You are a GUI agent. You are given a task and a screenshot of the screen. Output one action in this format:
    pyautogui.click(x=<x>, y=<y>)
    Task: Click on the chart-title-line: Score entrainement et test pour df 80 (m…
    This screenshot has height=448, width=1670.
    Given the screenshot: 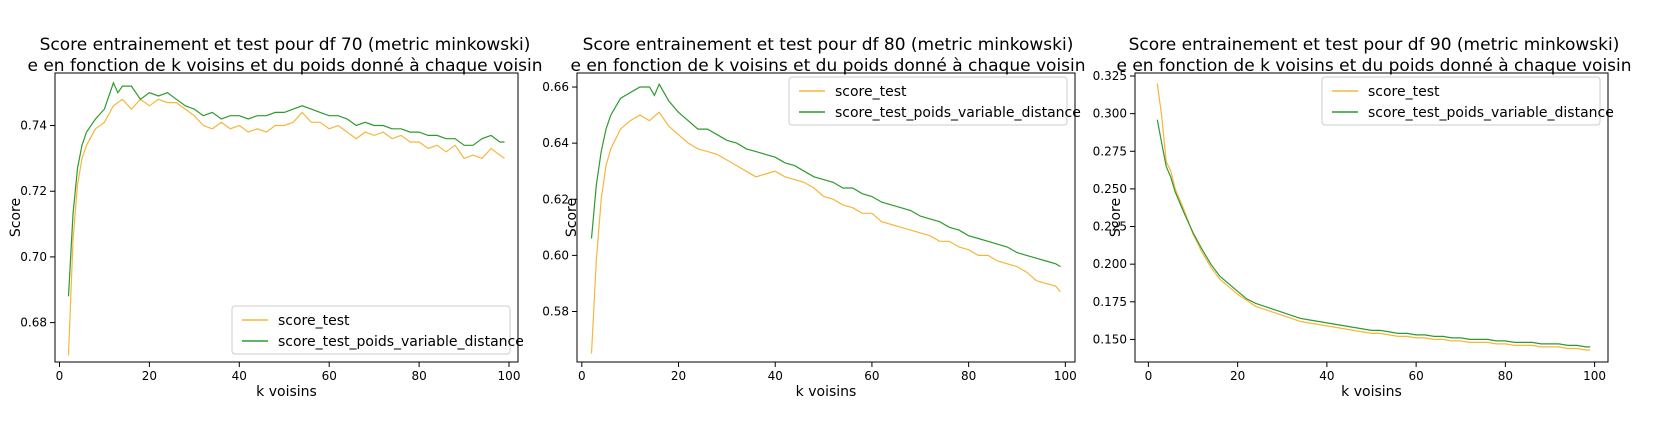 What is the action you would take?
    pyautogui.click(x=828, y=45)
    